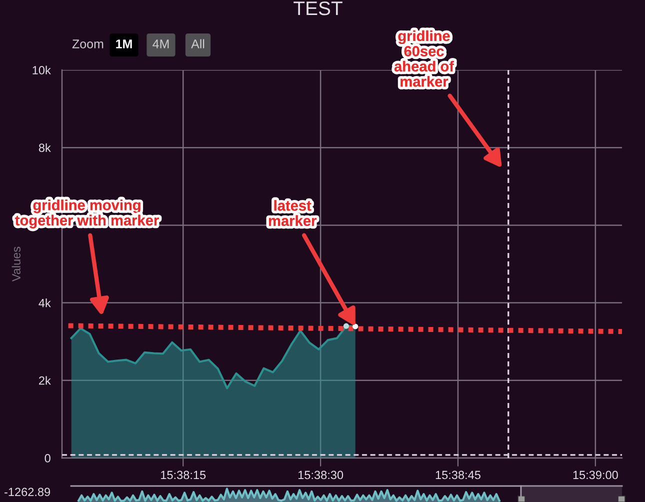  I want to click on text: -1262.89, so click(27, 492).